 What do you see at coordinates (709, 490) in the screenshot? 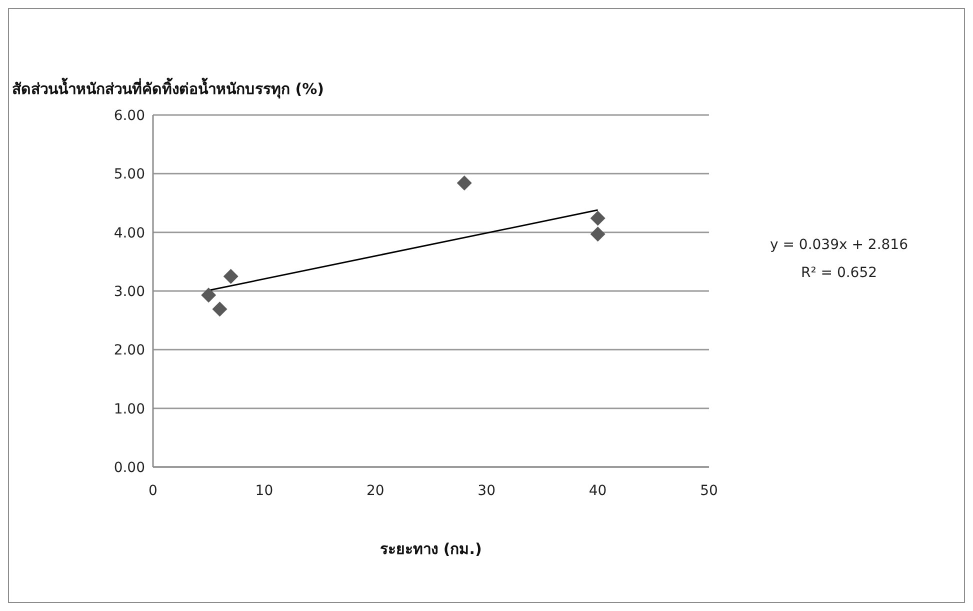
I see `x-tick-label: 50` at bounding box center [709, 490].